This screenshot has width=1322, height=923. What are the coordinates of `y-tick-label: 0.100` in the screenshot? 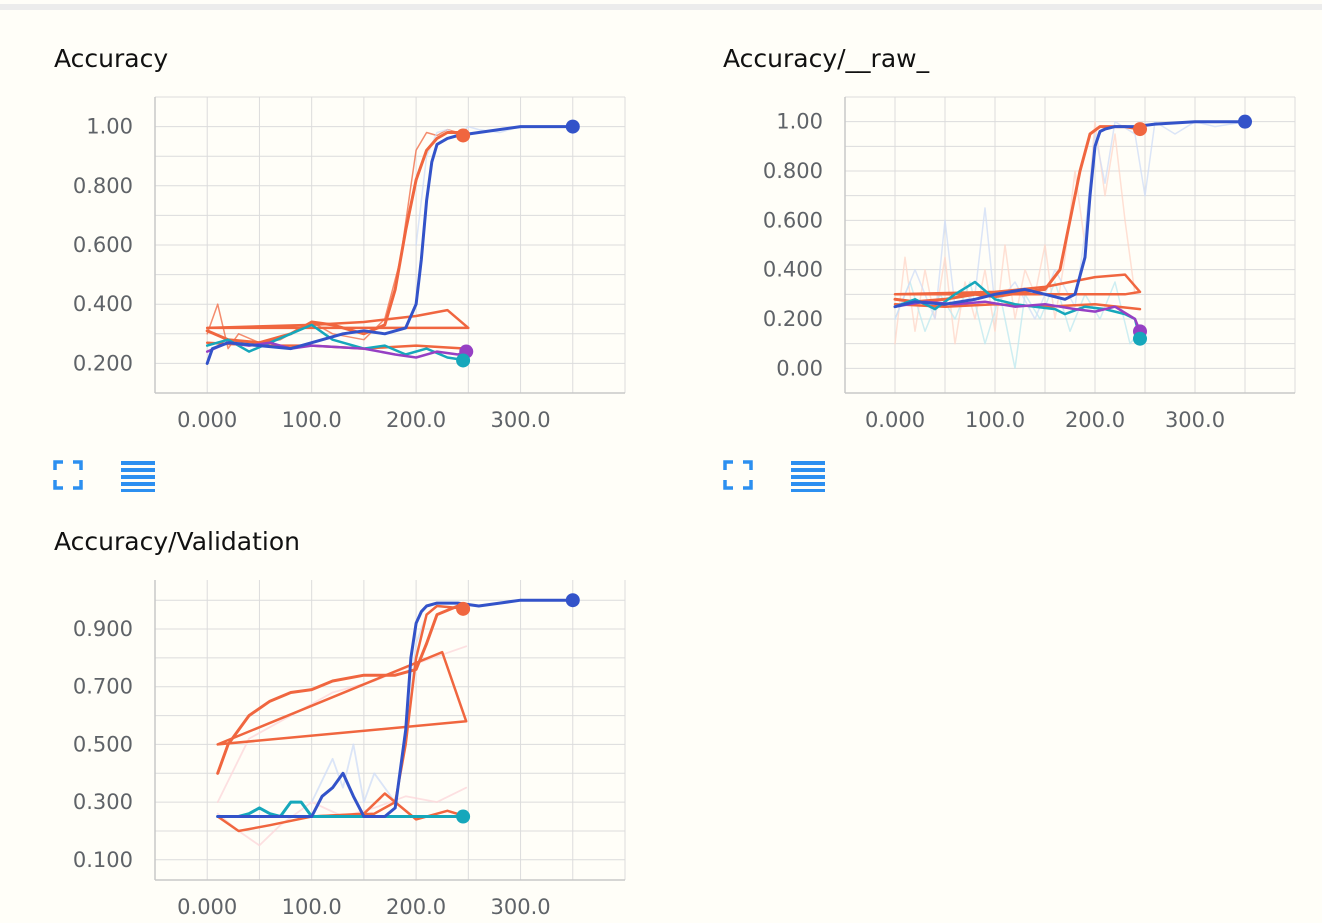 It's located at (103, 860).